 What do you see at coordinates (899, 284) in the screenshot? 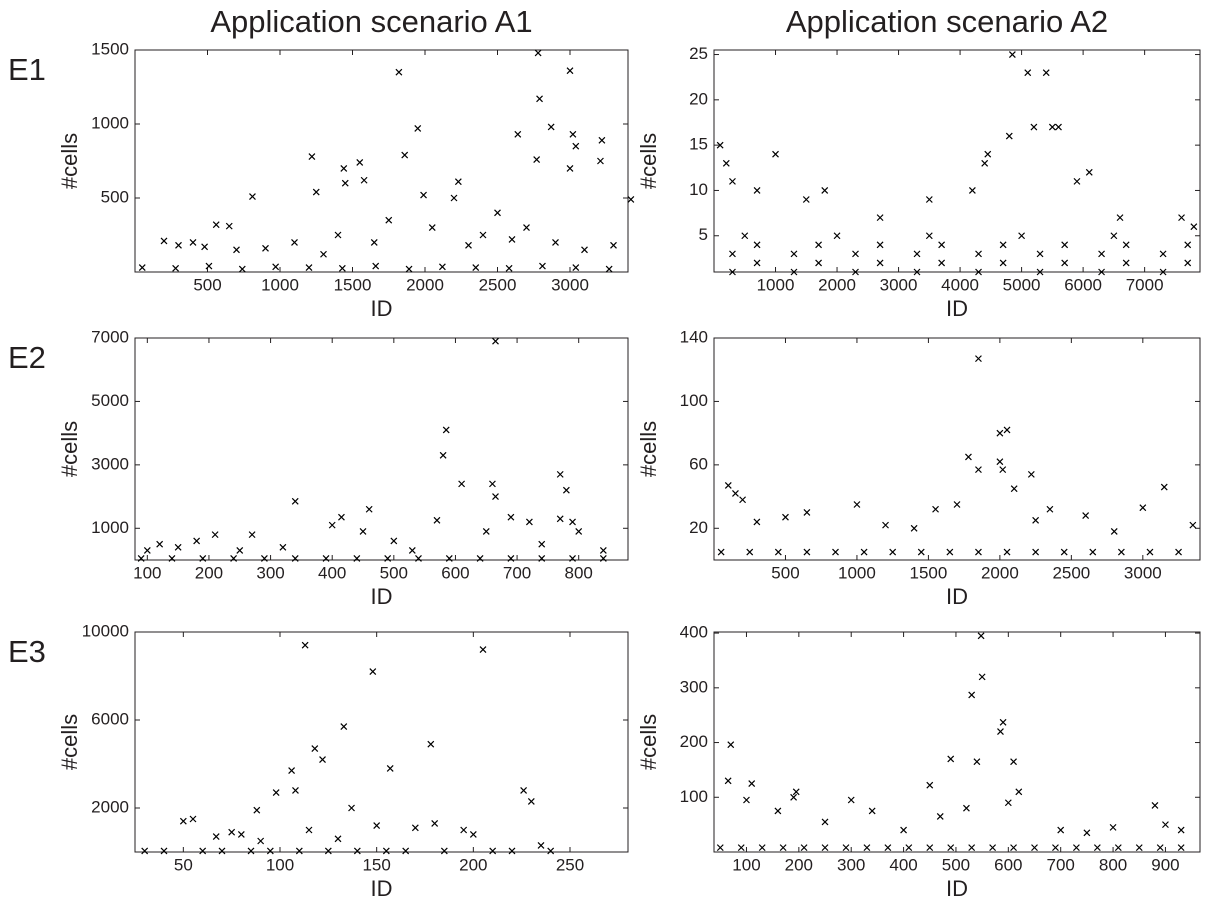
I see `x-tick-label: 3000` at bounding box center [899, 284].